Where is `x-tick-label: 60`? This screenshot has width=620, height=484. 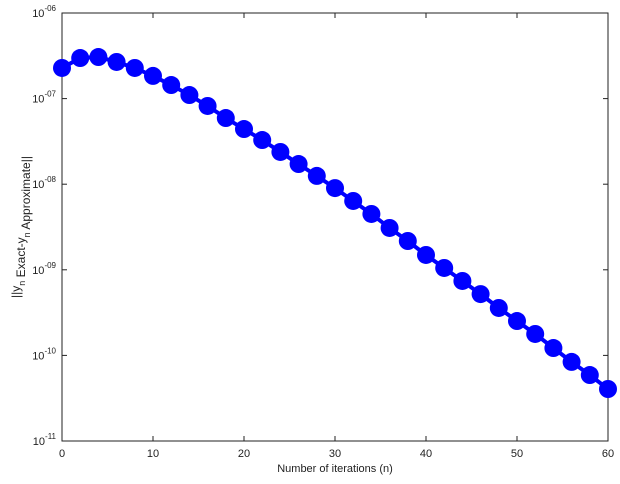
x-tick-label: 60 is located at coordinates (608, 454).